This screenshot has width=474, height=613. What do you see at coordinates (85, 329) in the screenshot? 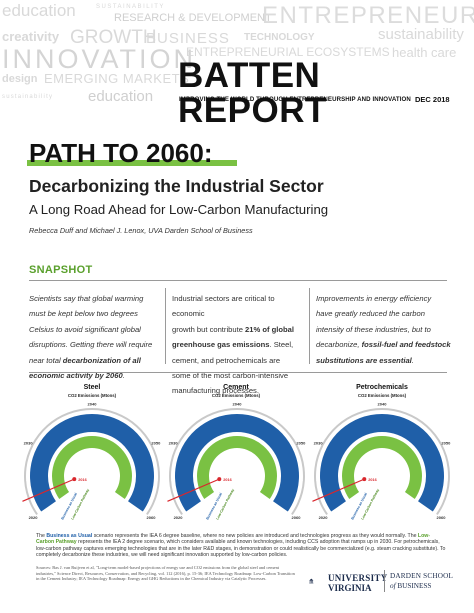
I see `column-line: Celsius to avoid significant global` at bounding box center [85, 329].